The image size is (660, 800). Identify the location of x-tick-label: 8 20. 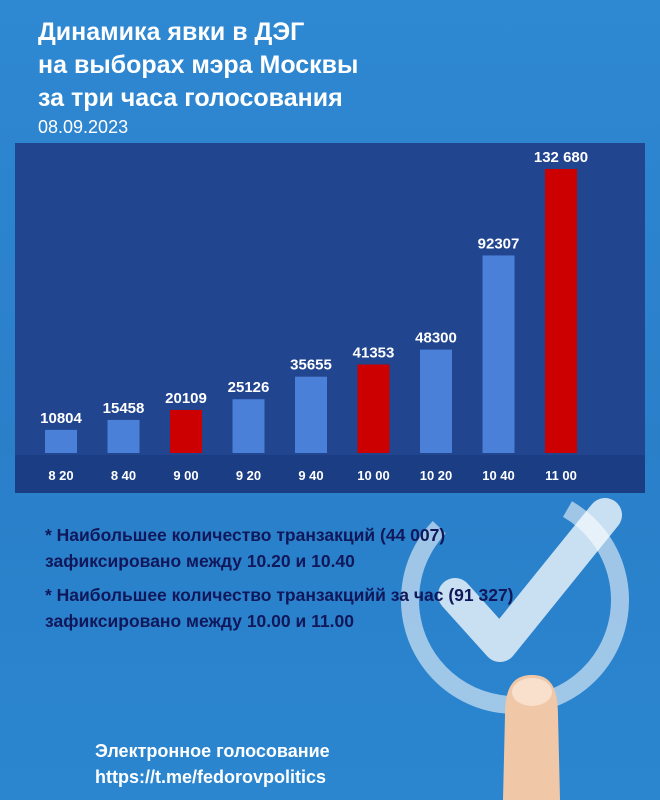
(60, 475).